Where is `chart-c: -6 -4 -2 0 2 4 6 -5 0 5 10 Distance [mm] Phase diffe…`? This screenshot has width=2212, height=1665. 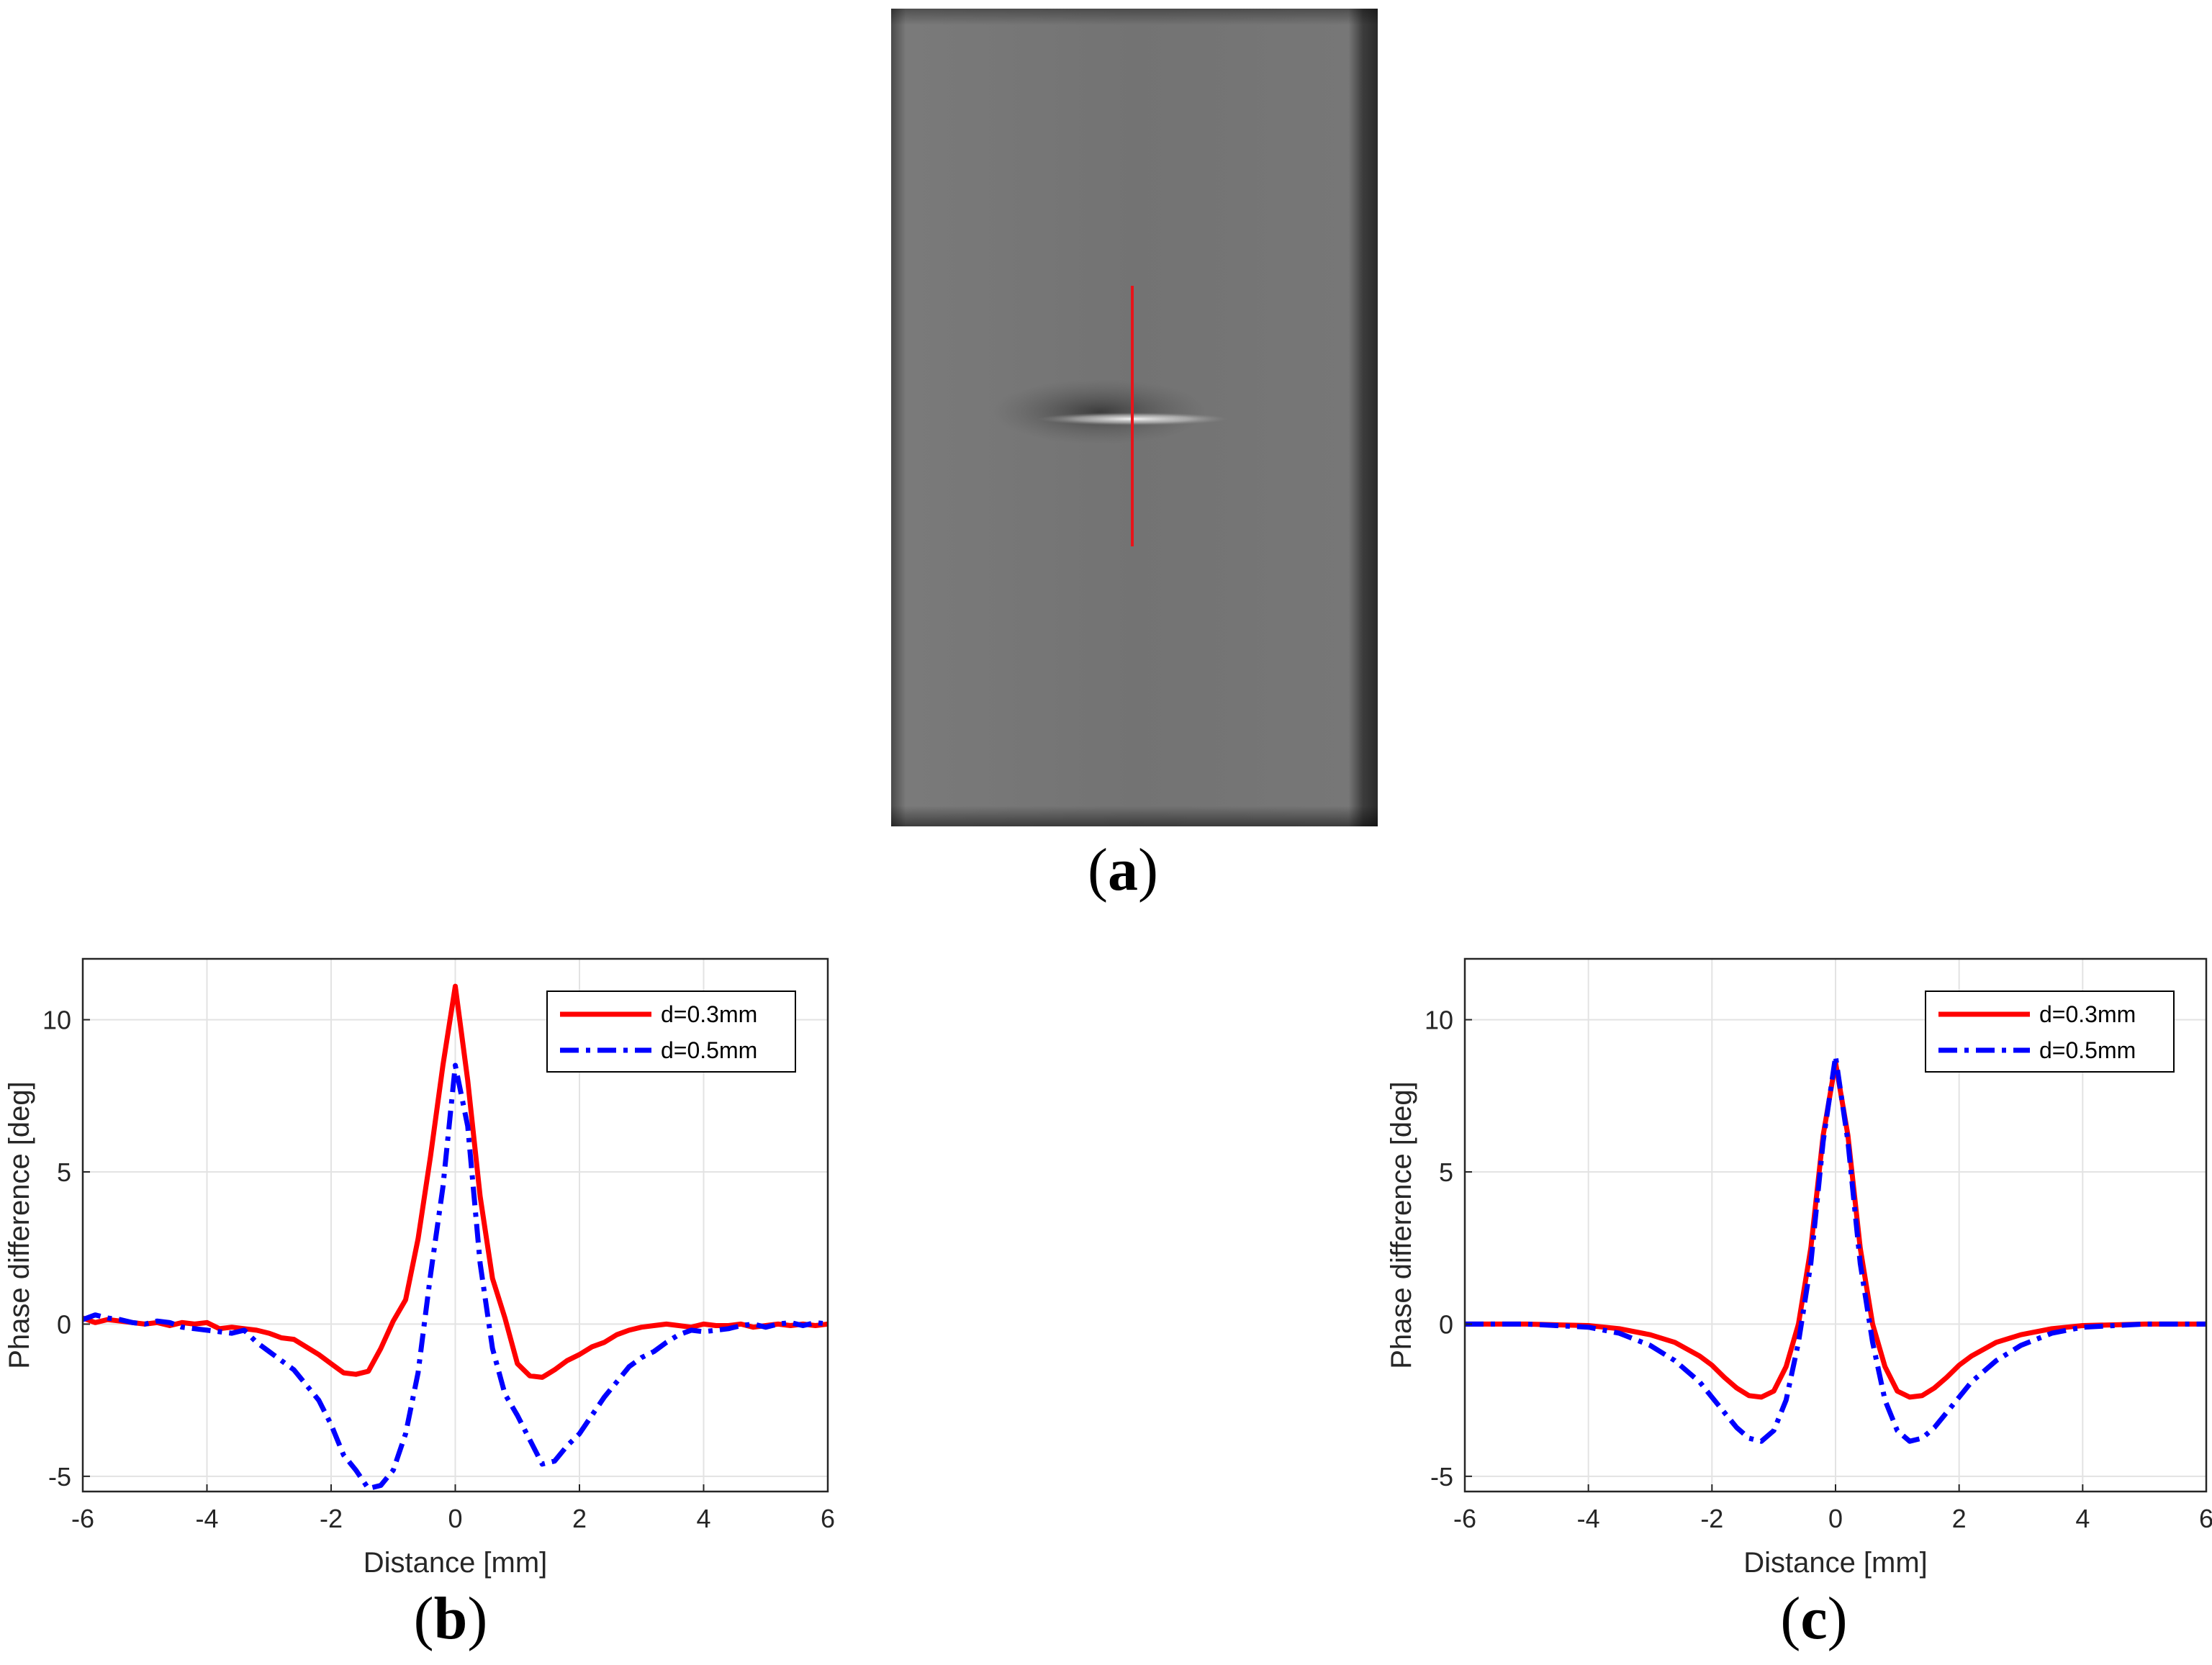
chart-c: -6 -4 -2 0 2 4 6 -5 0 5 10 Distance [mm] Phase diffe… is located at coordinates (1799, 1268).